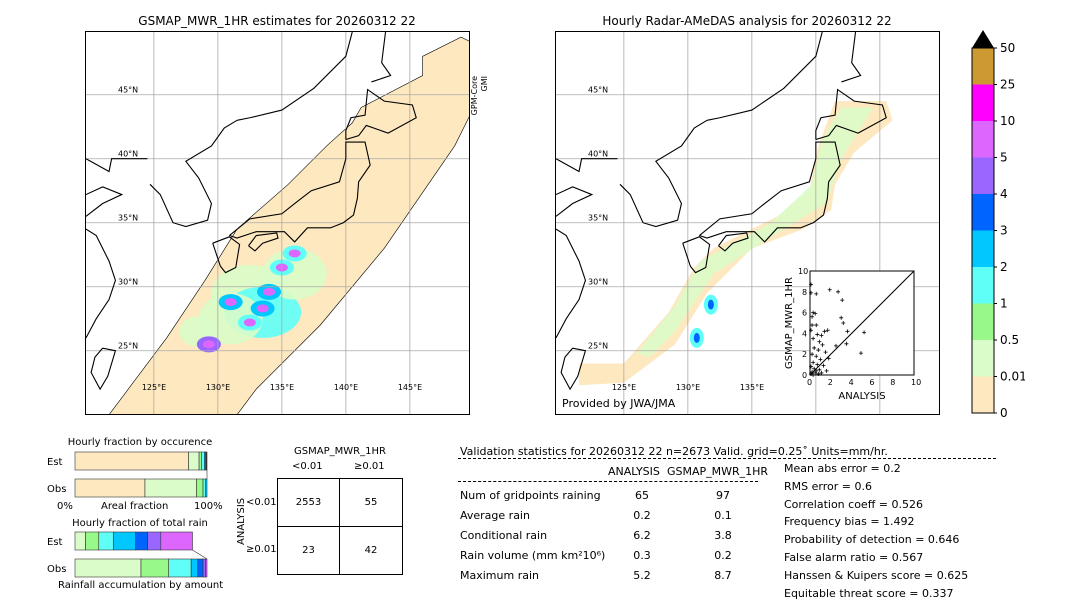 This screenshot has height=612, width=1080. What do you see at coordinates (828, 486) in the screenshot?
I see `score: RMS error = 0.6` at bounding box center [828, 486].